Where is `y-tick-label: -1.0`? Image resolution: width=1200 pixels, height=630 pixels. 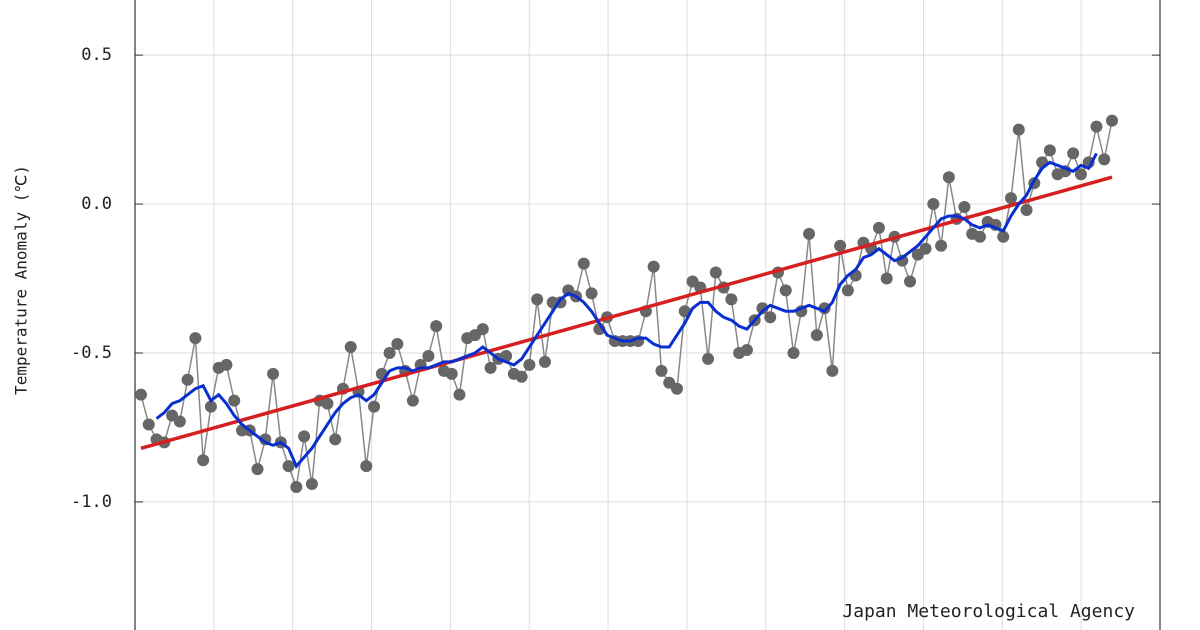
y-tick-label: -1.0 is located at coordinates (91, 502).